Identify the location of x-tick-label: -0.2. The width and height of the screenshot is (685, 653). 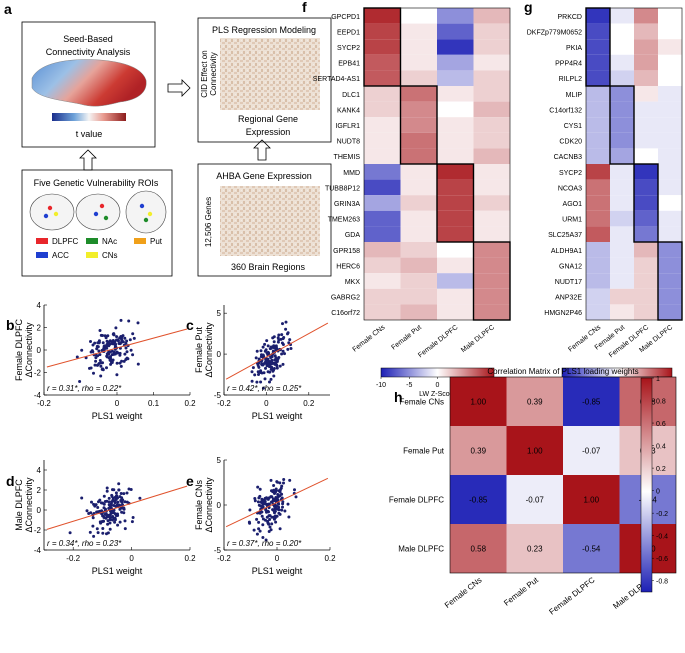
(73, 558).